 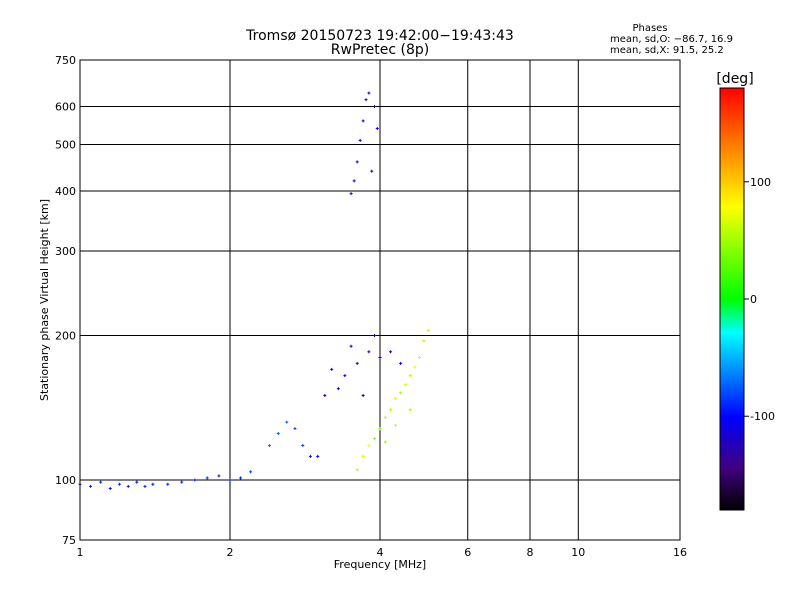 What do you see at coordinates (65, 60) in the screenshot?
I see `y-tick-label: 750` at bounding box center [65, 60].